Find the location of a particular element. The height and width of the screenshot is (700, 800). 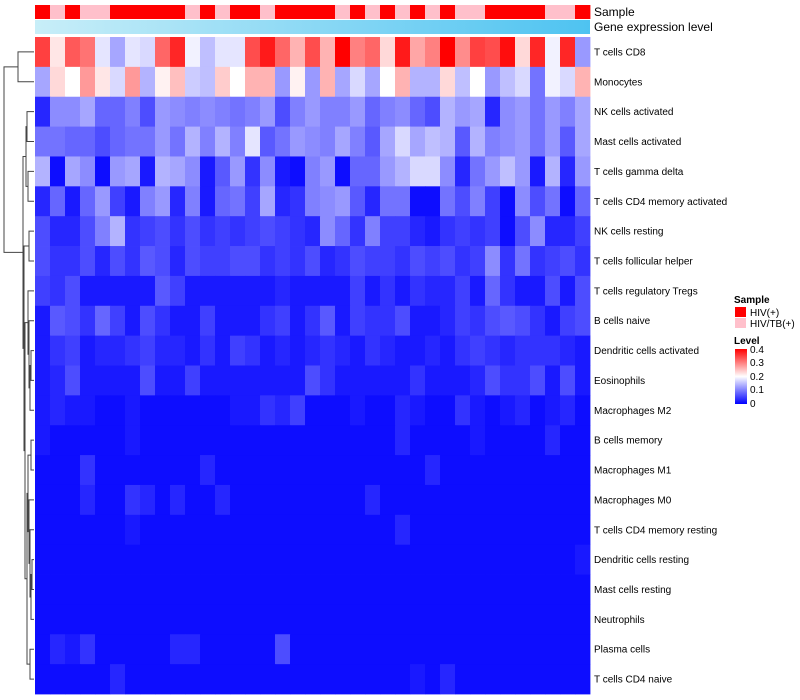

row-label: T cells follicular helper is located at coordinates (643, 261).